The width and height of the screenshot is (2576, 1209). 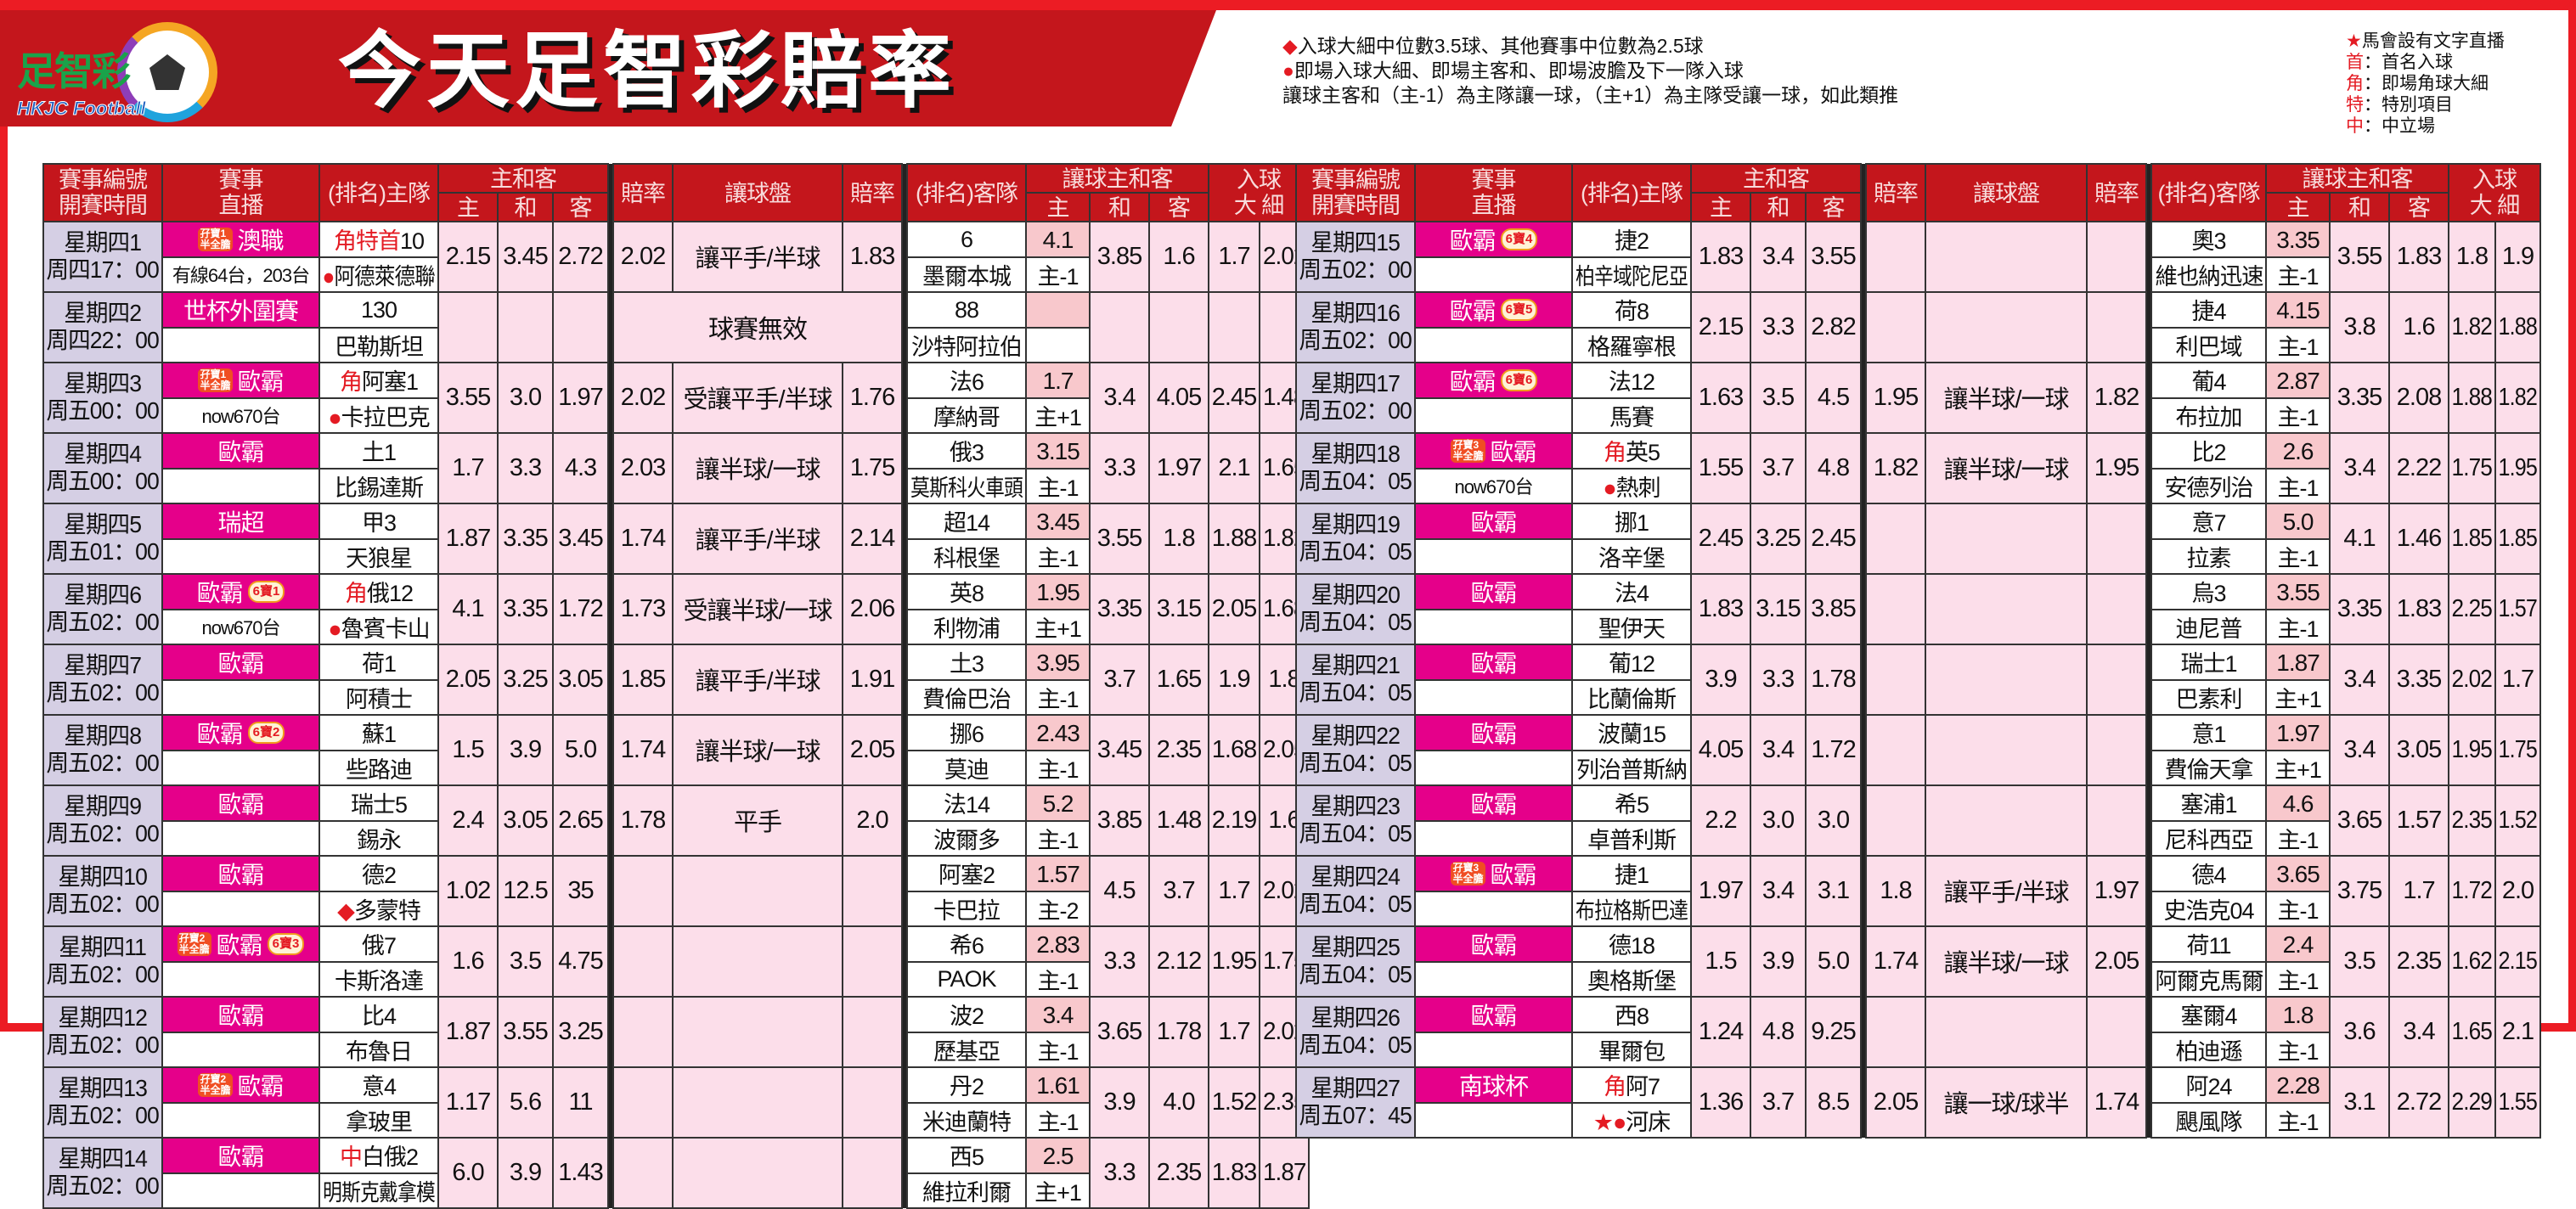 I want to click on hhad-odds-draw: 3.3, so click(x=1120, y=467).